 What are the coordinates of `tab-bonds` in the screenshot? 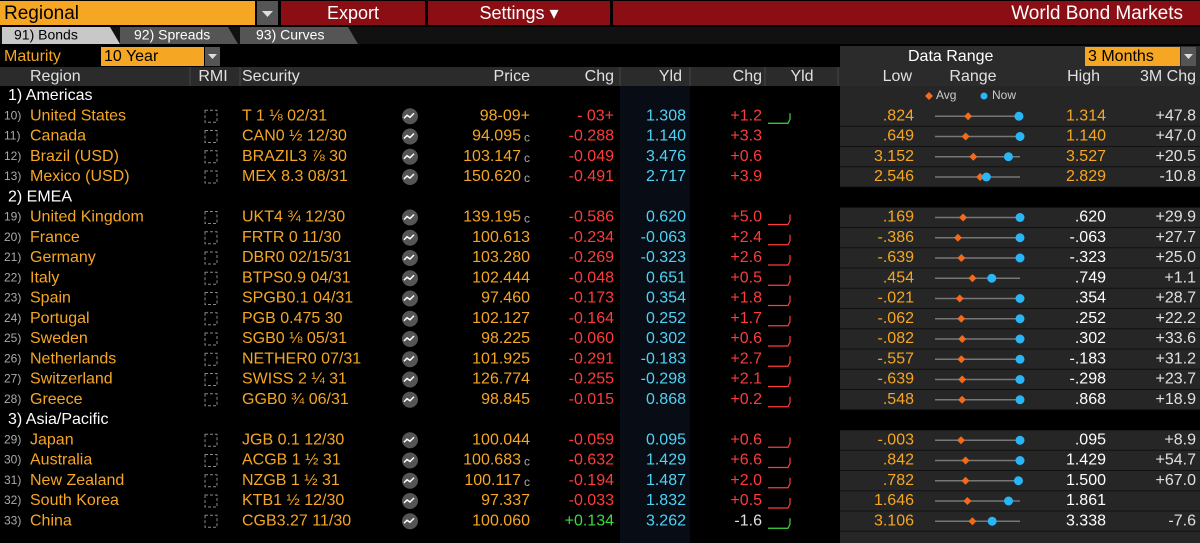 It's located at (61, 35).